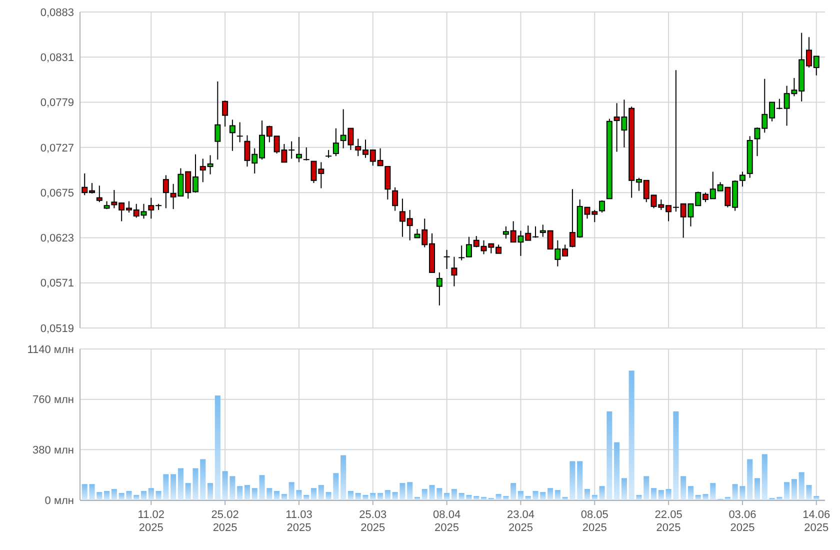  What do you see at coordinates (151, 521) in the screenshot?
I see `x-tick-label: 11.02 2025` at bounding box center [151, 521].